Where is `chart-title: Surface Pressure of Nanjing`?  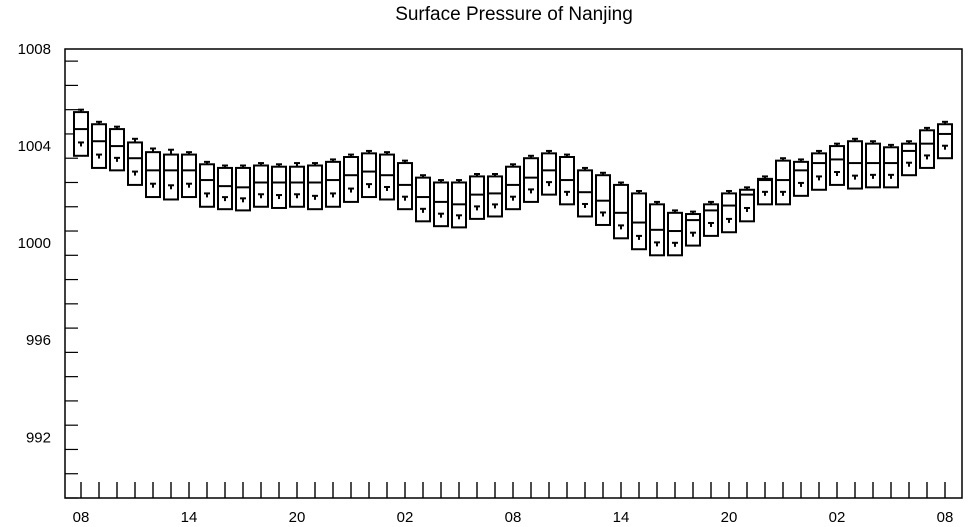
chart-title: Surface Pressure of Nanjing is located at coordinates (514, 14).